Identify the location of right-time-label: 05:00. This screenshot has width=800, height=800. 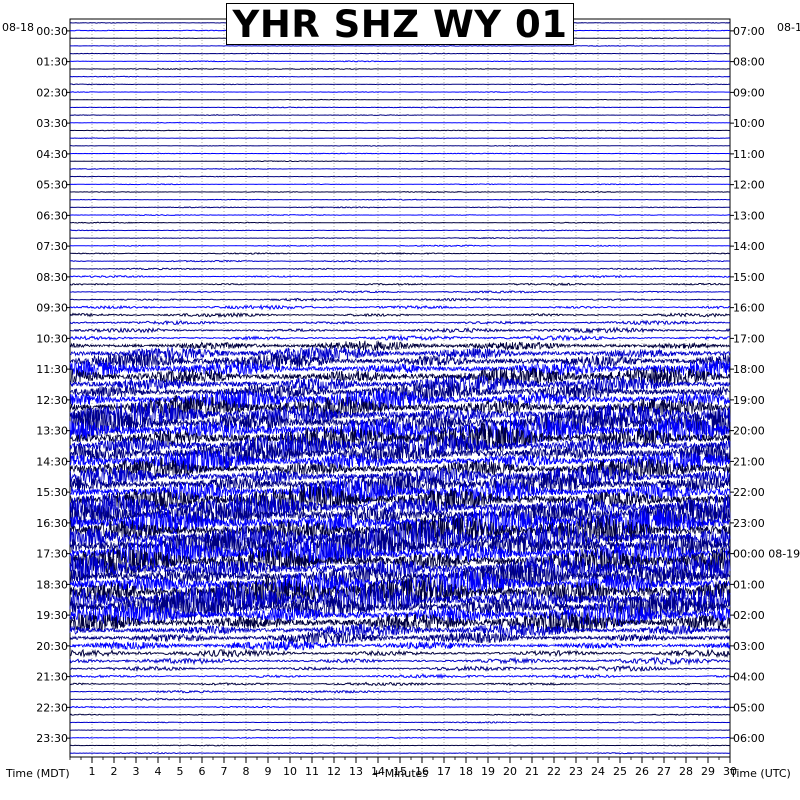
(749, 707).